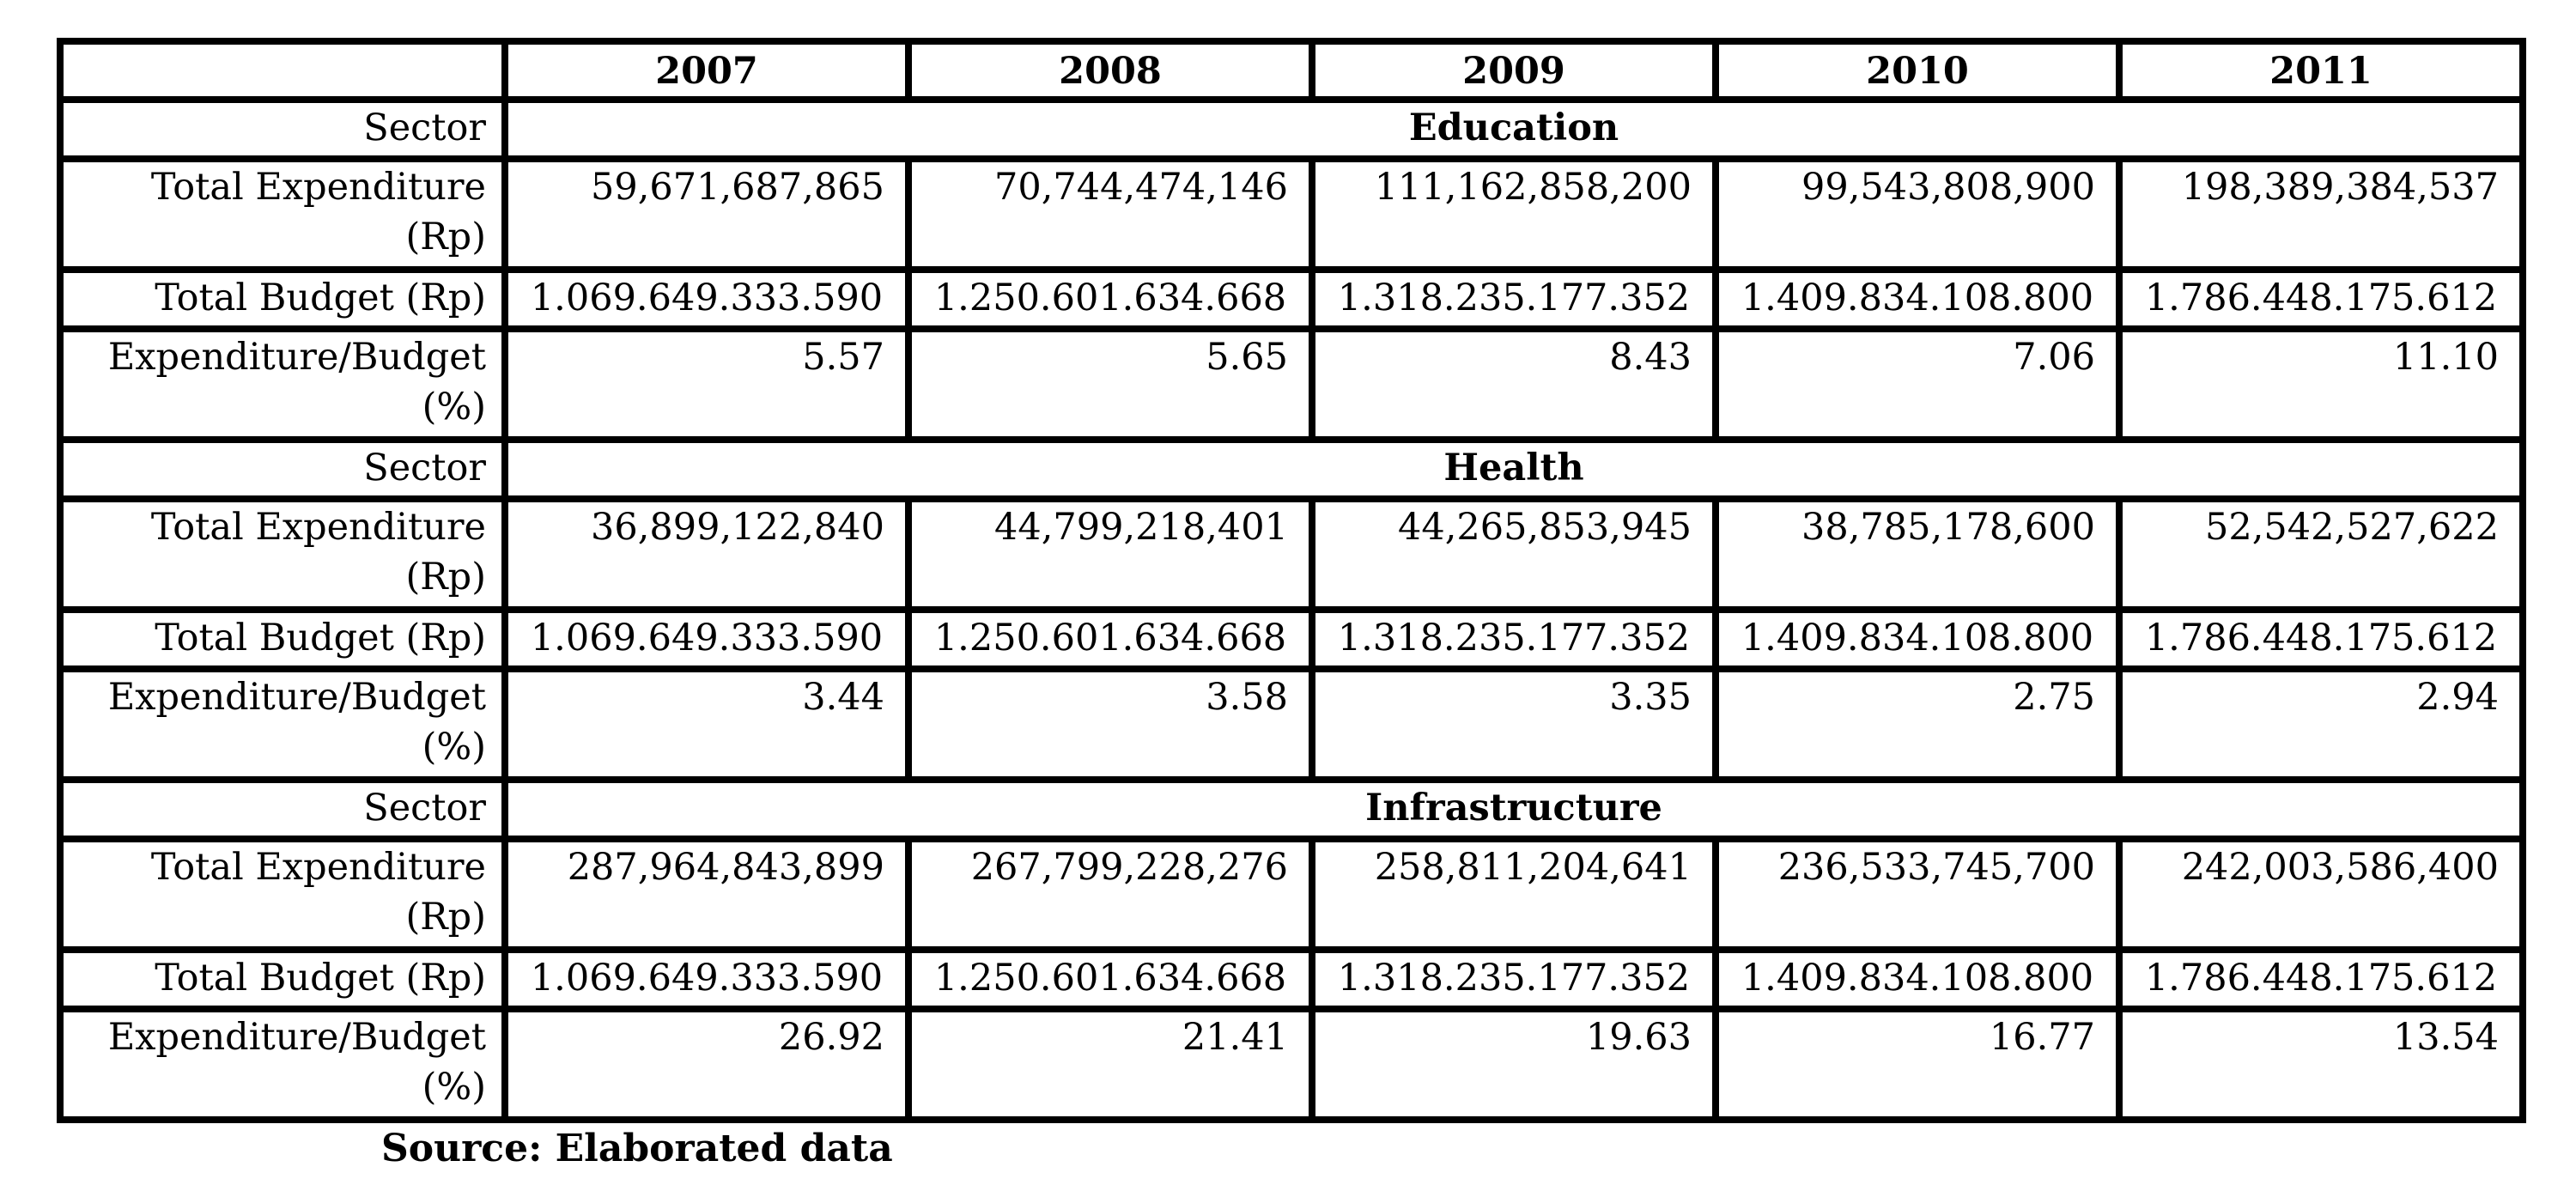  What do you see at coordinates (1110, 298) in the screenshot?
I see `cell-education-total-budget-2008: 1.250.601.634.668` at bounding box center [1110, 298].